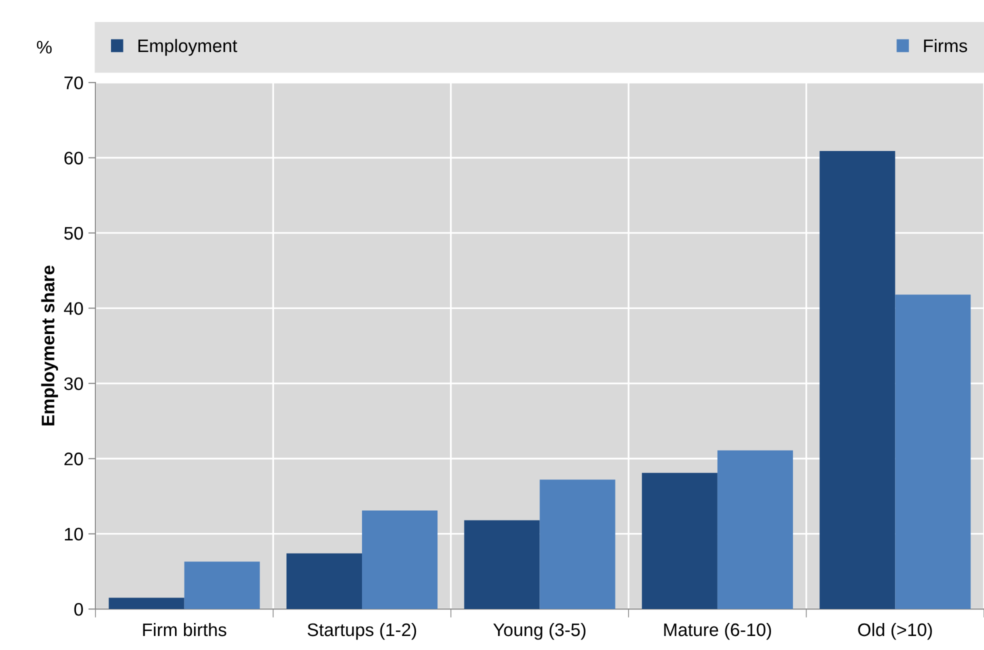  What do you see at coordinates (946, 45) in the screenshot?
I see `legend-label: Firms` at bounding box center [946, 45].